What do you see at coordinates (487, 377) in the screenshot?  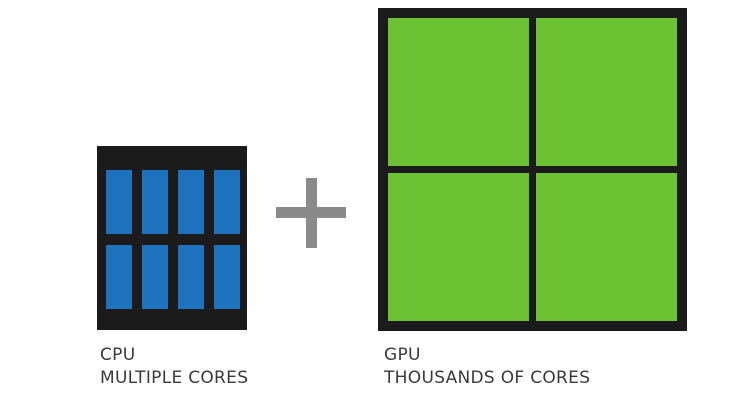 I see `gpu-subtitle: THOUSANDS OF CORES` at bounding box center [487, 377].